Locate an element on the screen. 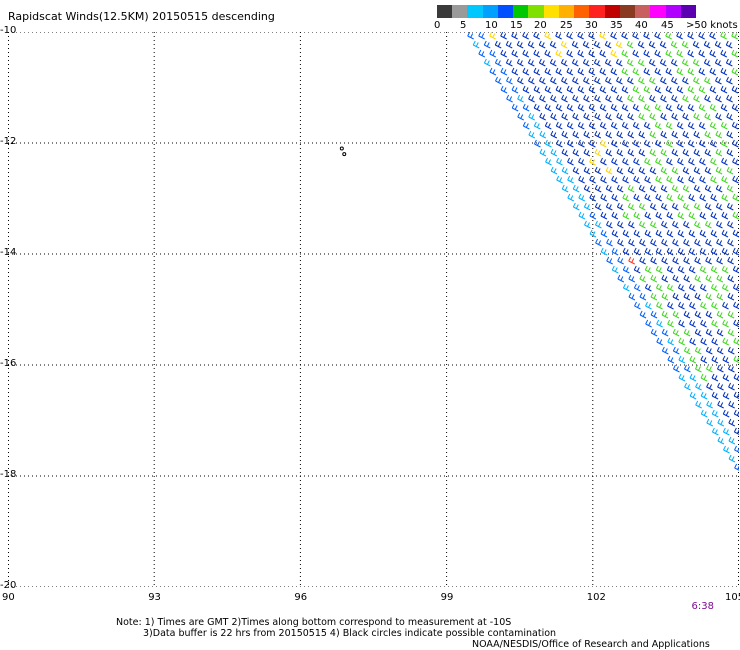 The width and height of the screenshot is (740, 650). lat-tick-label: -16 is located at coordinates (8, 363).